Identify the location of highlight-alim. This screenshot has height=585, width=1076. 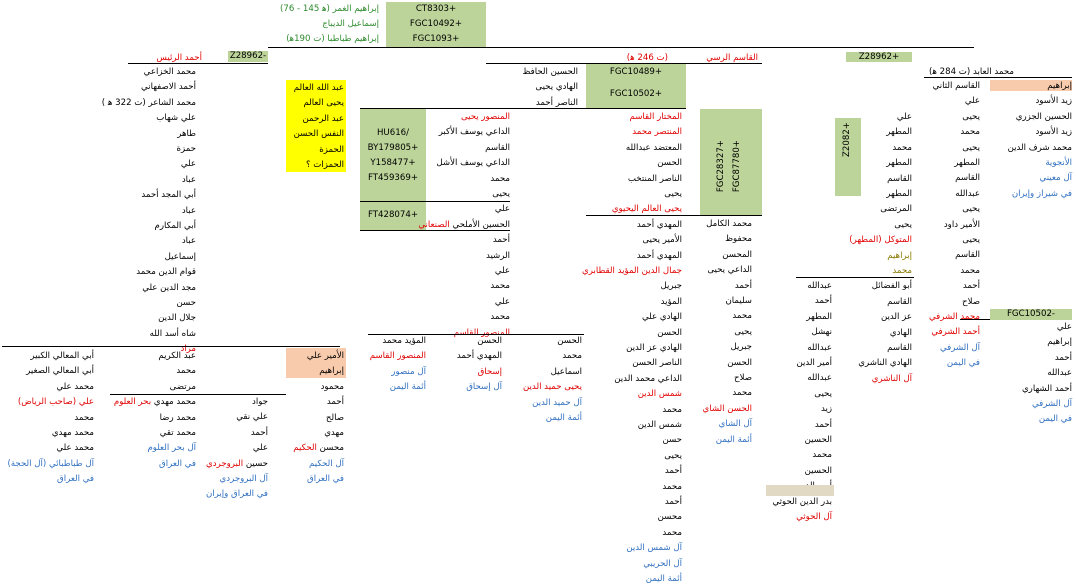
(316, 126).